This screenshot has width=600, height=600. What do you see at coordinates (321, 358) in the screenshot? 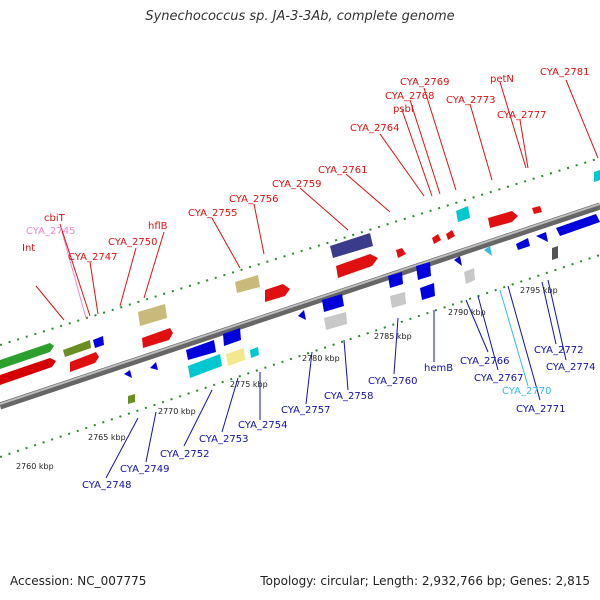
I see `tick-2780: 2780 kbp` at bounding box center [321, 358].